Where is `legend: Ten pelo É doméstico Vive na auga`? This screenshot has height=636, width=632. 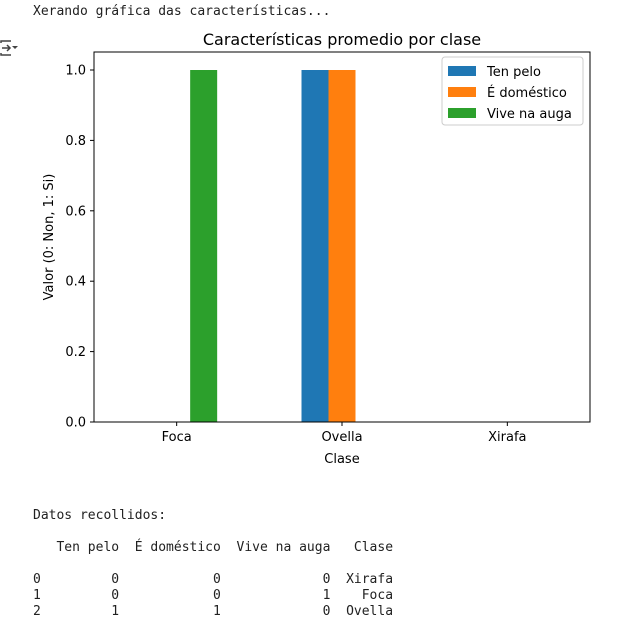
legend: Ten pelo É doméstico Vive na auga is located at coordinates (512, 91).